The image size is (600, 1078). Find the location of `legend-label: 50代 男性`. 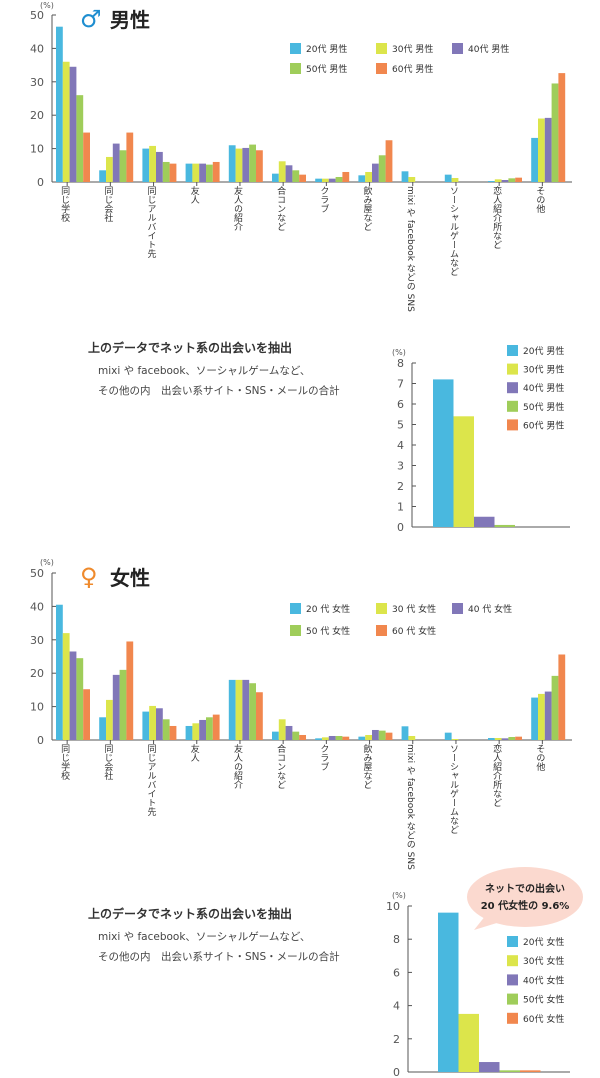

legend-label: 50代 男性 is located at coordinates (543, 407).